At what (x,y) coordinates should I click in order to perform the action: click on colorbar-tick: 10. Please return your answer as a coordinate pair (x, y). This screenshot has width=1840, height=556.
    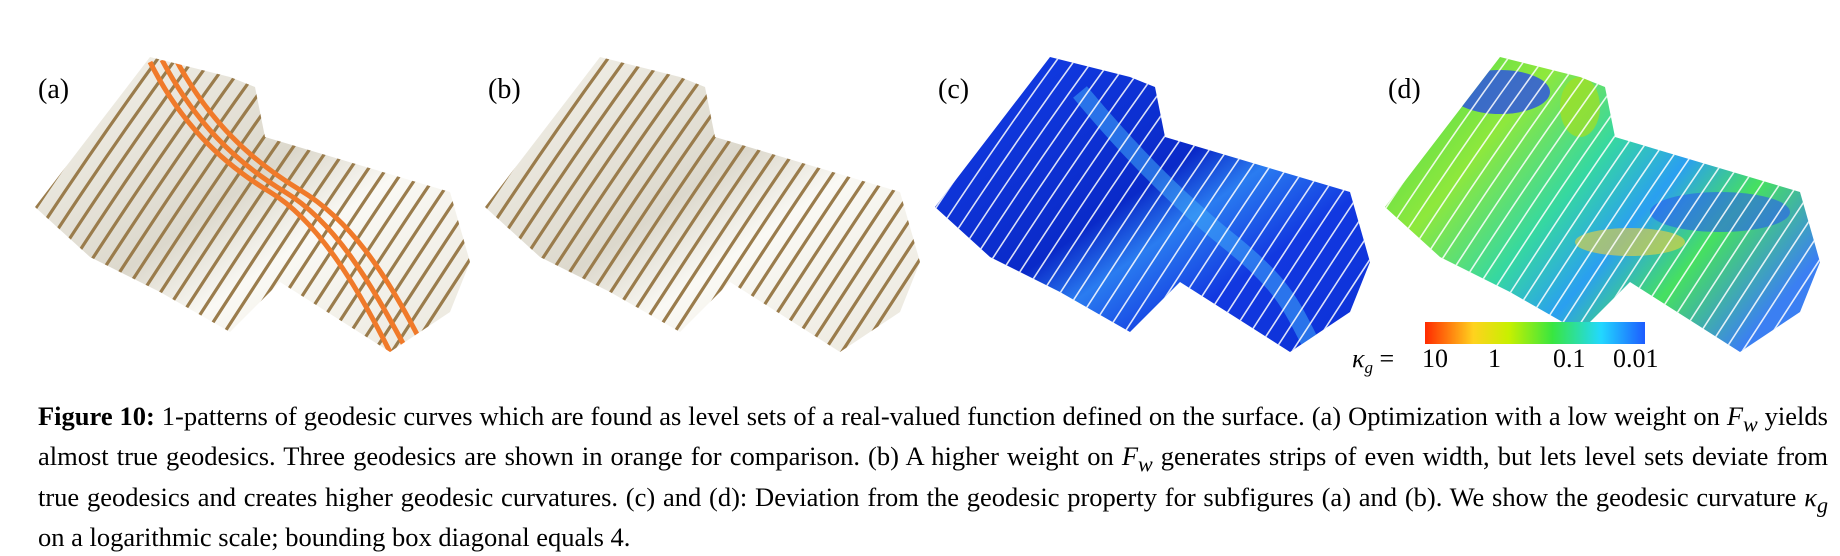
    Looking at the image, I should click on (1435, 358).